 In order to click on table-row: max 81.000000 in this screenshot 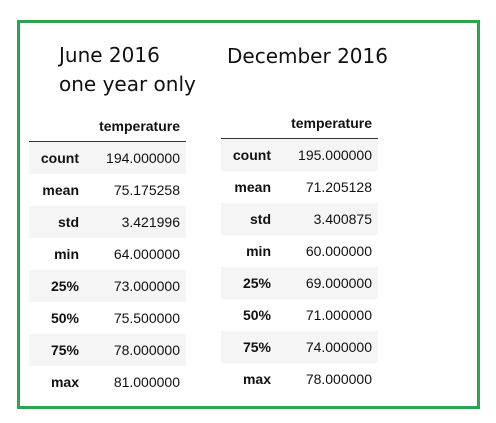, I will do `click(107, 381)`.